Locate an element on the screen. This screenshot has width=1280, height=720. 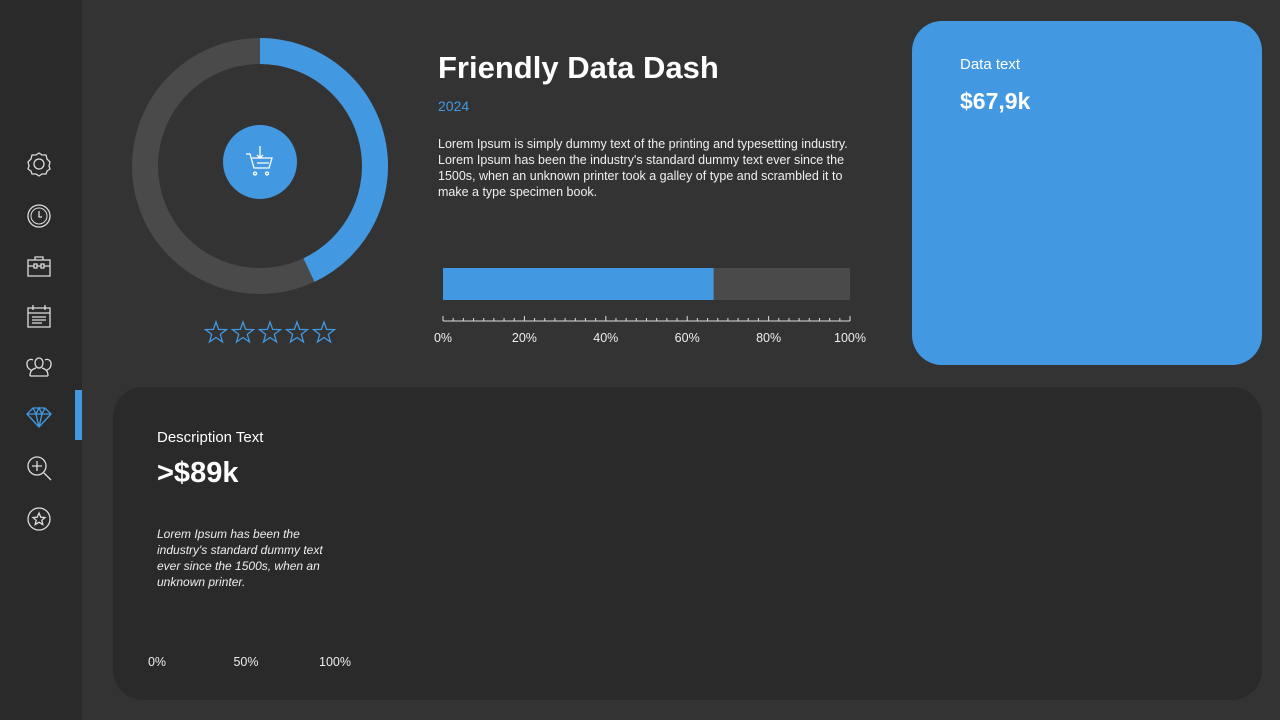
page-title: Friendly Data Dash is located at coordinates (578, 67).